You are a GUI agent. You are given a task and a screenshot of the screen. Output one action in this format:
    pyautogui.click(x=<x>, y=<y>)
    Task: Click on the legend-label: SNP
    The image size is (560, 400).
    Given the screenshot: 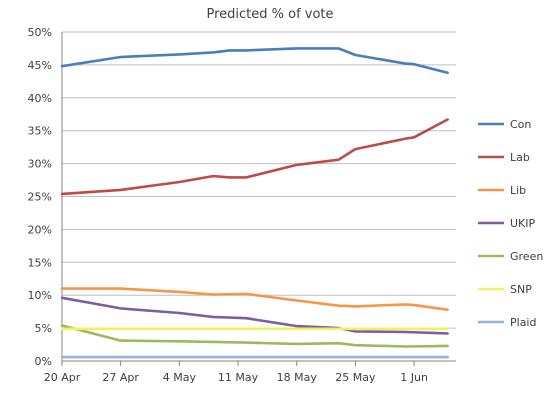 What is the action you would take?
    pyautogui.click(x=521, y=289)
    